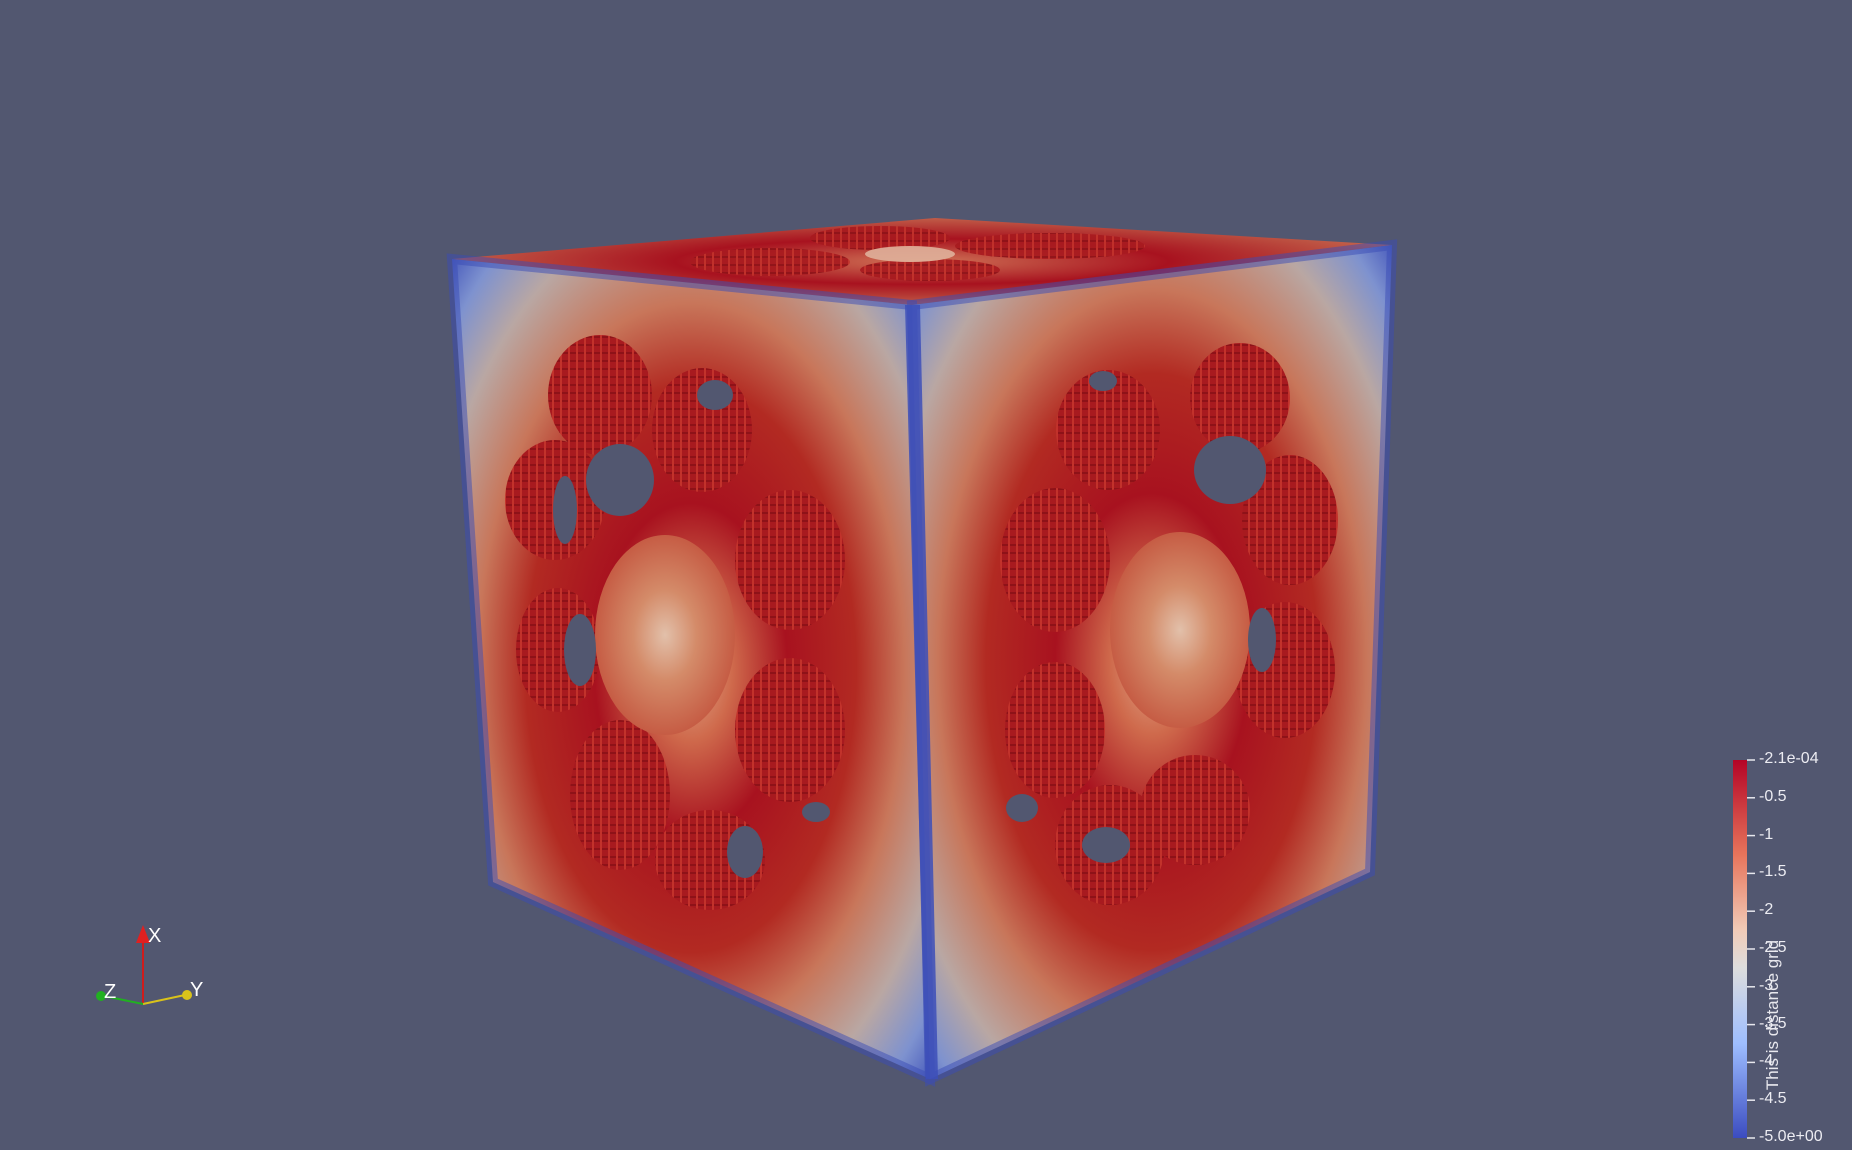 This screenshot has height=1150, width=1852. What do you see at coordinates (1751, 949) in the screenshot?
I see `scalar-bar-tick-marks` at bounding box center [1751, 949].